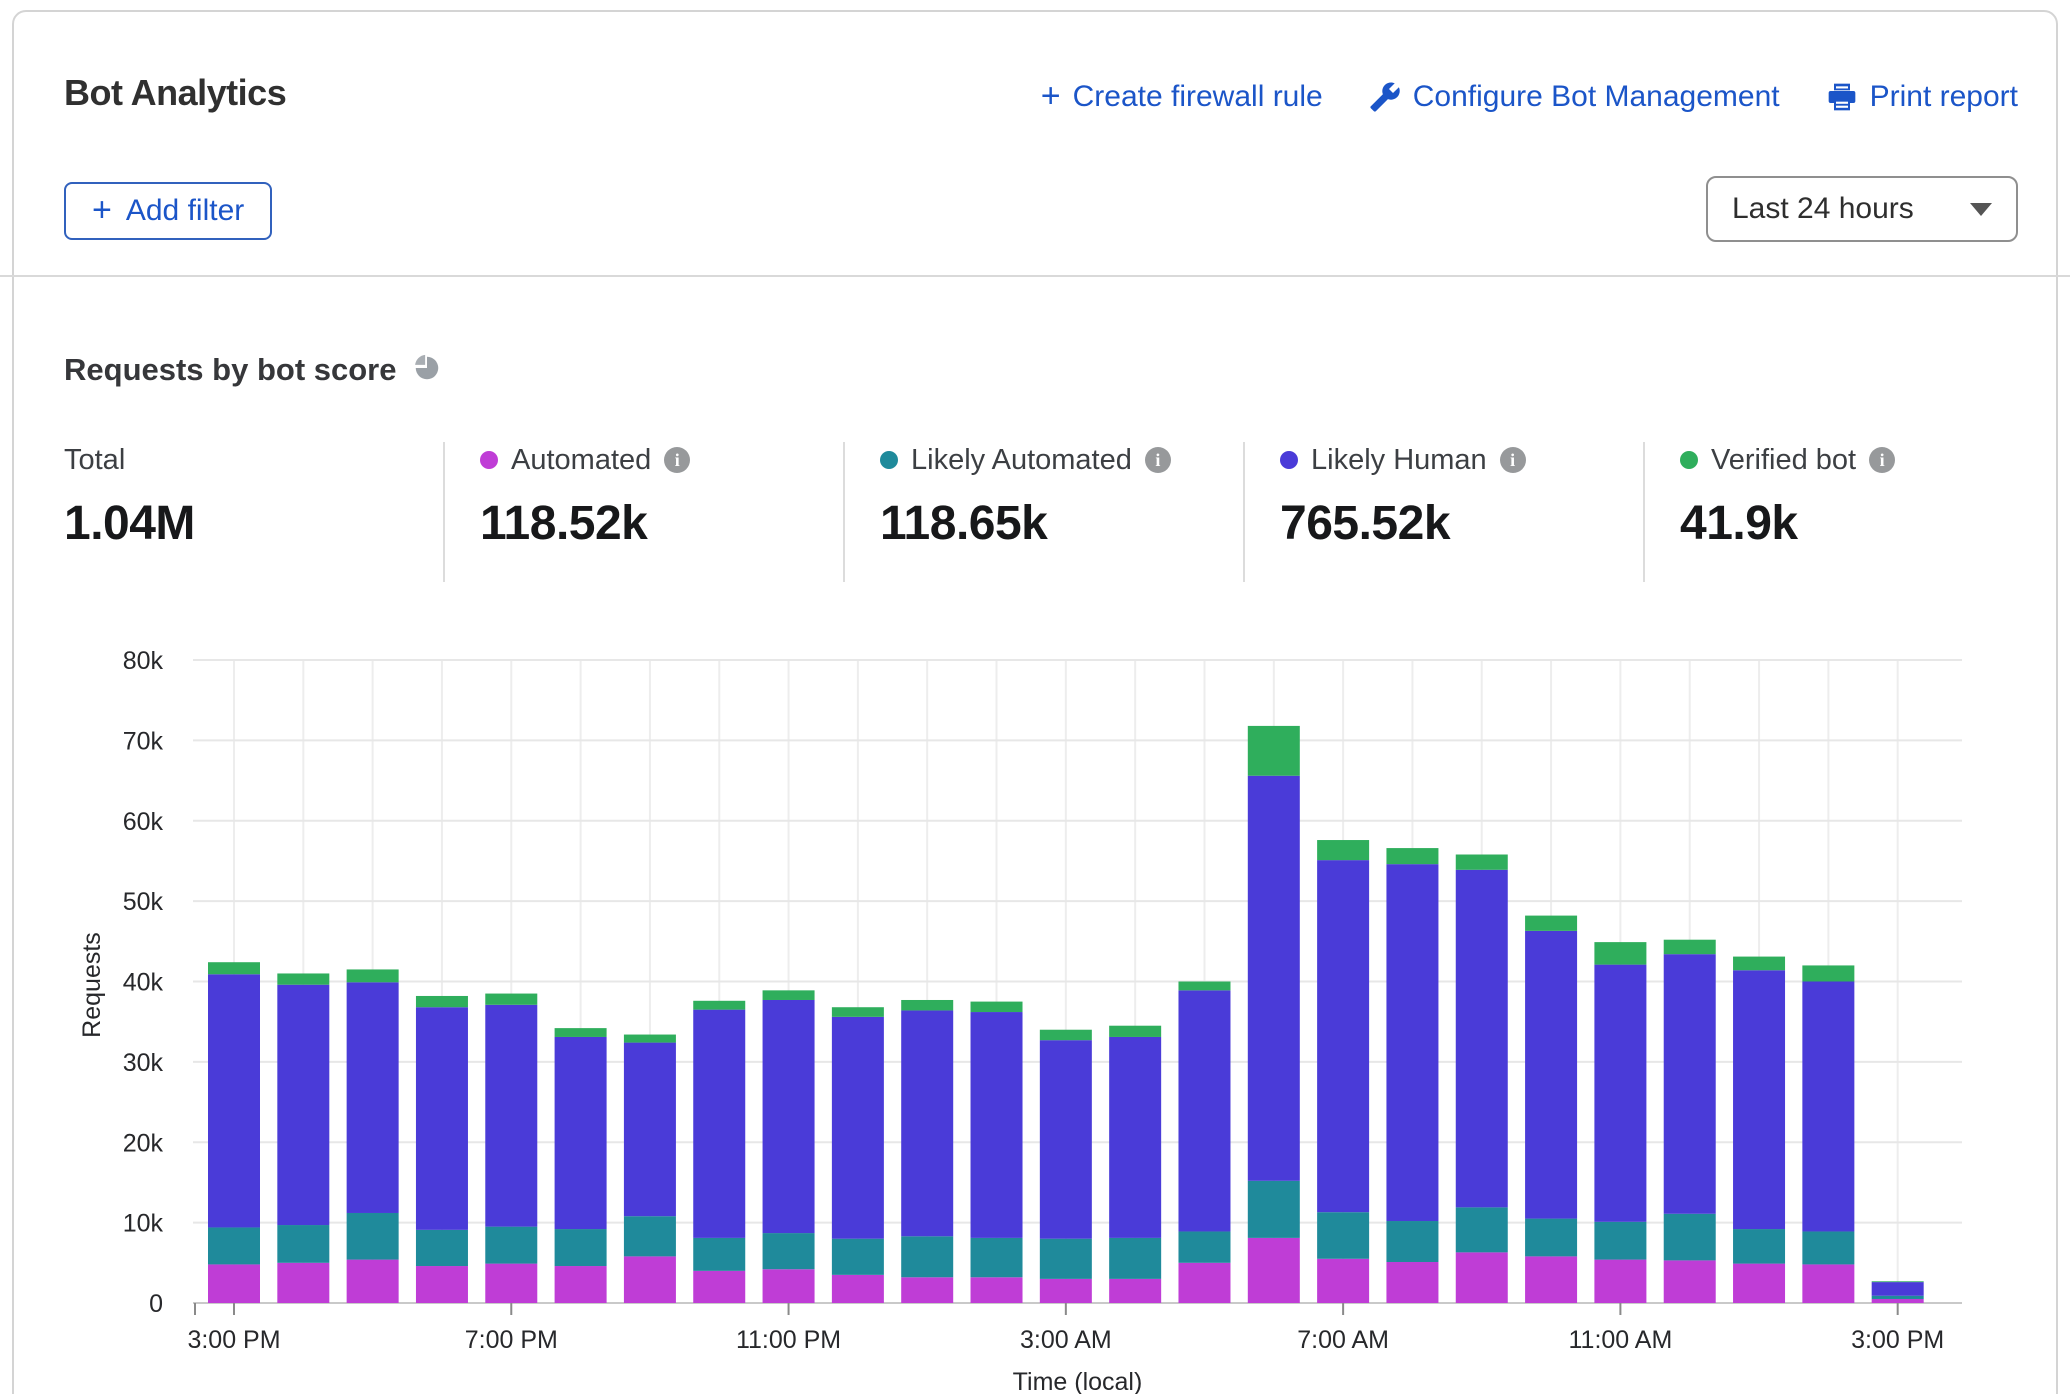  Describe the element at coordinates (168, 211) in the screenshot. I see `add-filter-button: + Add filter` at that location.